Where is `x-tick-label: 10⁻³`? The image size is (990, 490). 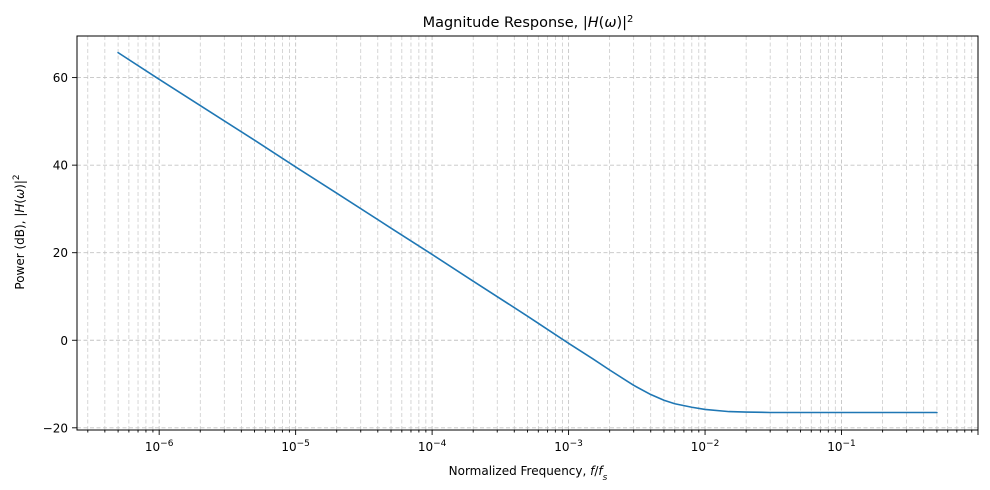
x-tick-label: 10⁻³ is located at coordinates (568, 446).